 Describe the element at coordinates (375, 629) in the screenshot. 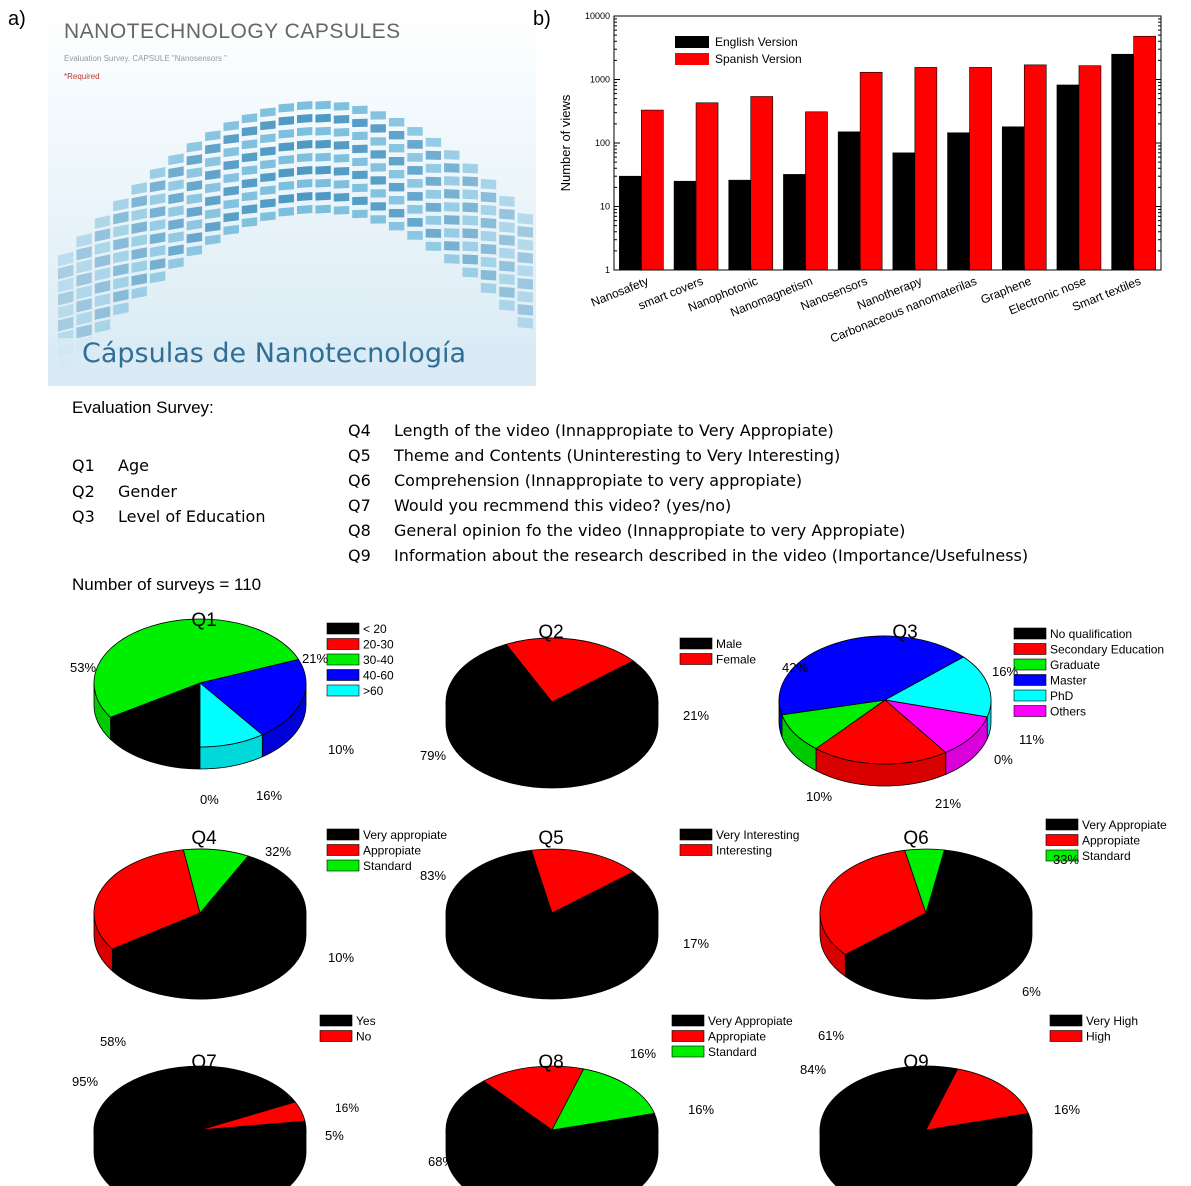

I see `pie-legend-label: < 20` at that location.